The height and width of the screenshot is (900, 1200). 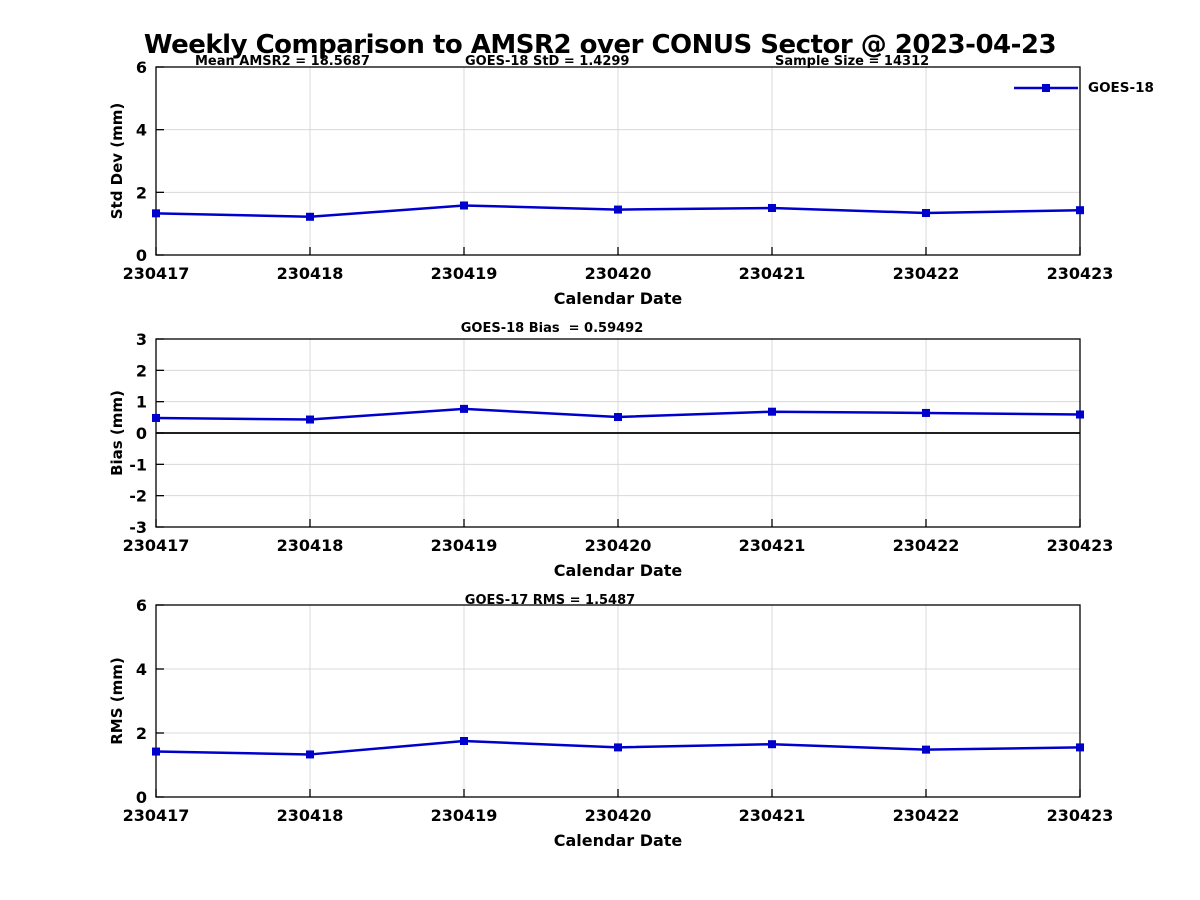 I want to click on subplot-rms-title: GOES-17 RMS = 1.5487, so click(x=550, y=600).